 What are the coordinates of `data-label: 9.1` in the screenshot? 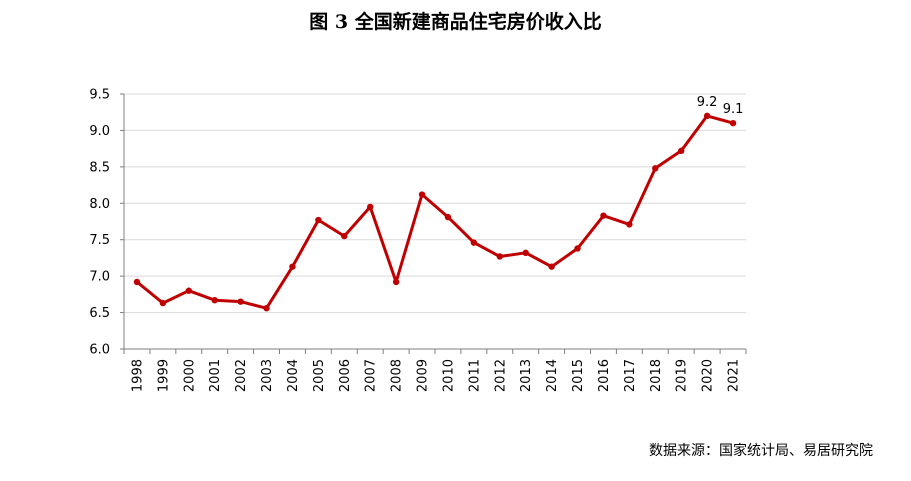 It's located at (733, 109).